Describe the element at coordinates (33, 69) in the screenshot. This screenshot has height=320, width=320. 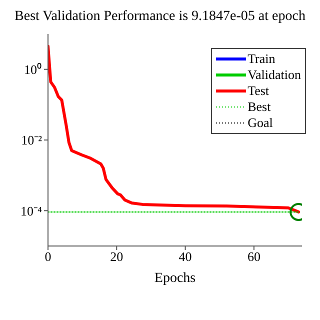
I see `y-tick-label: 10⁰` at that location.